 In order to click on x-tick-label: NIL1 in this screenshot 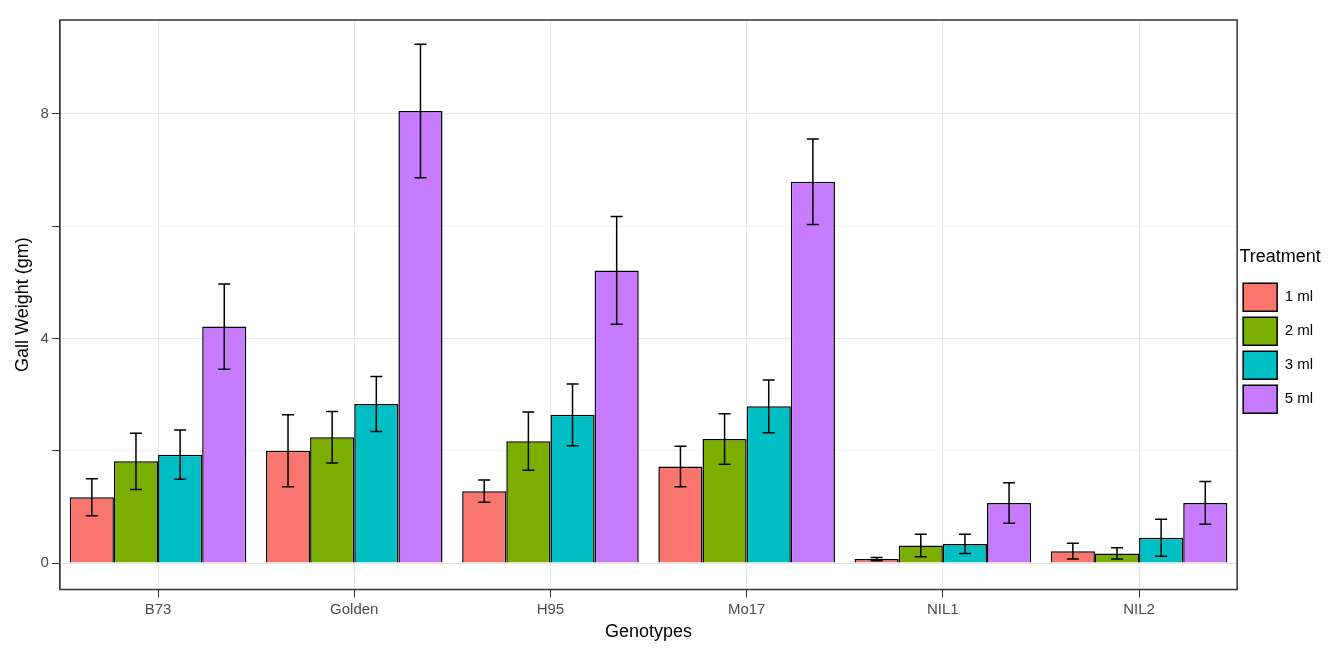, I will do `click(943, 608)`.